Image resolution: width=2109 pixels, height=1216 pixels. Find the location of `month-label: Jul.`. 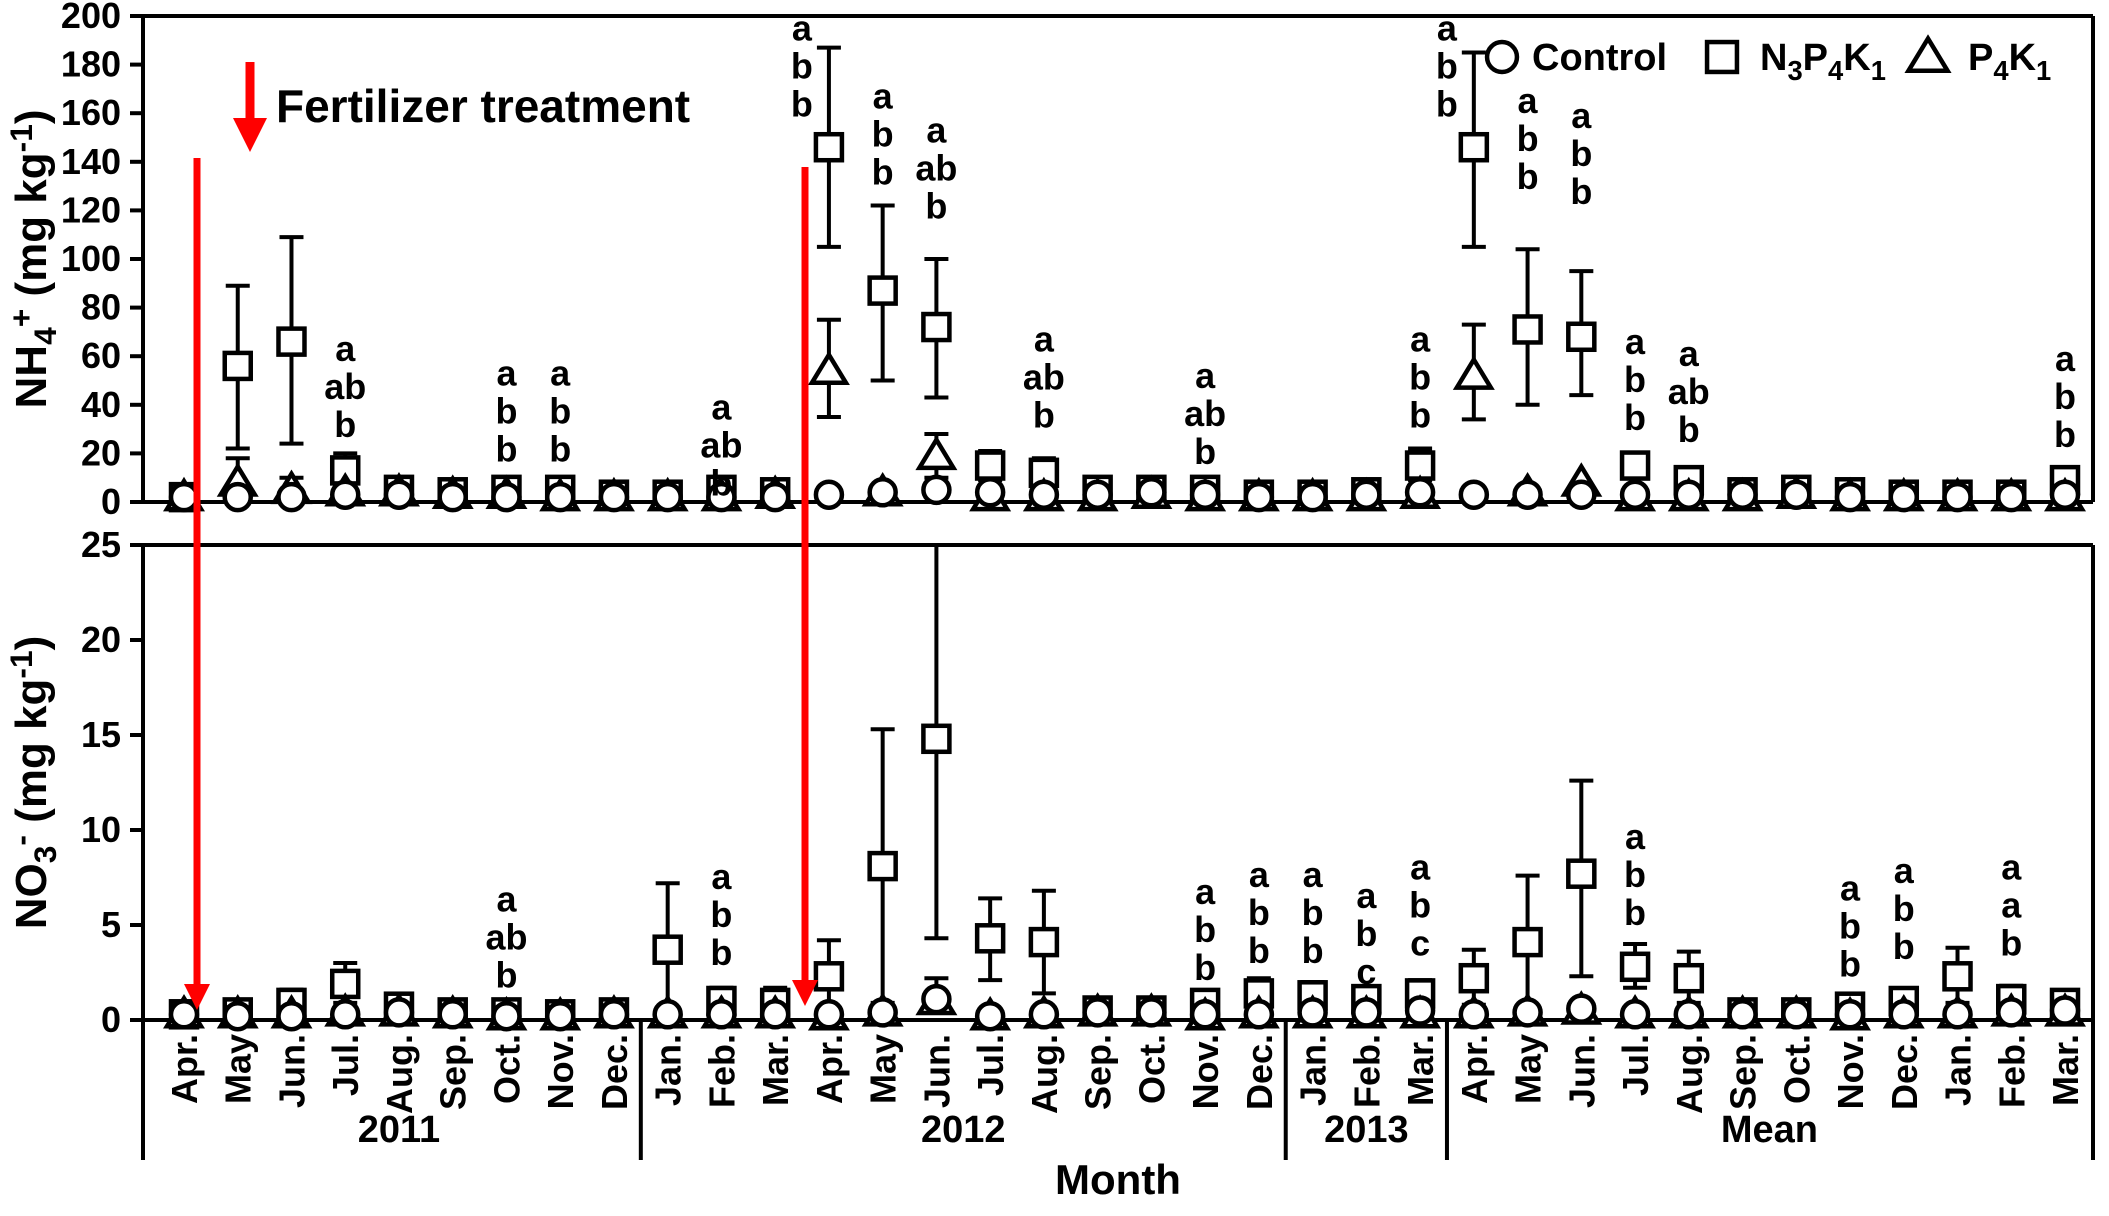

month-label: Jul. is located at coordinates (345, 1065).